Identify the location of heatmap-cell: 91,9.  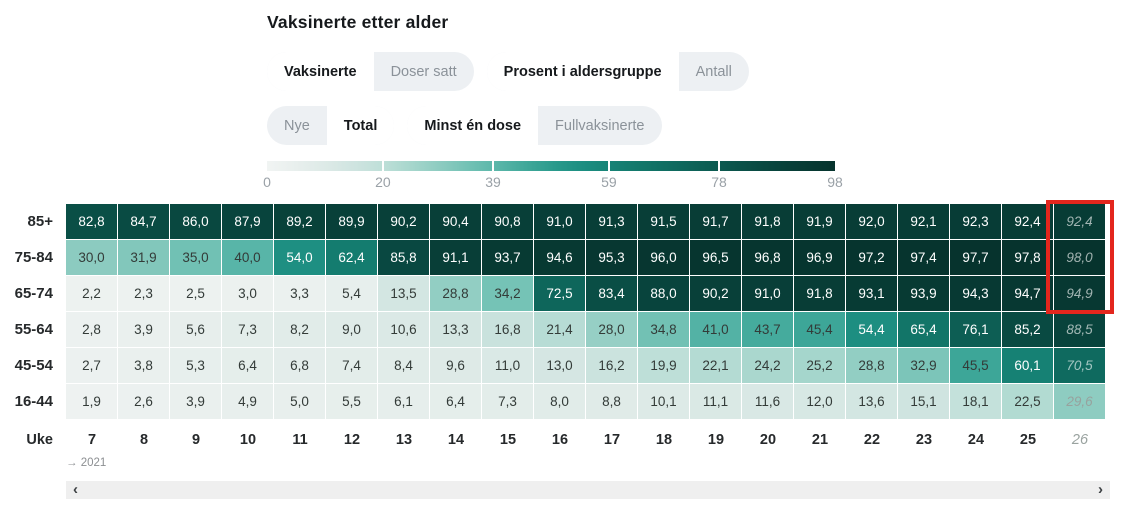
(820, 222).